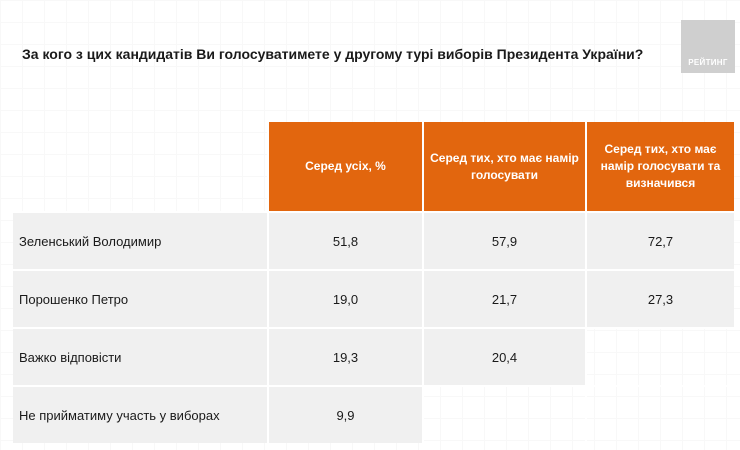 The image size is (740, 450). I want to click on cell: 57,9, so click(504, 240).